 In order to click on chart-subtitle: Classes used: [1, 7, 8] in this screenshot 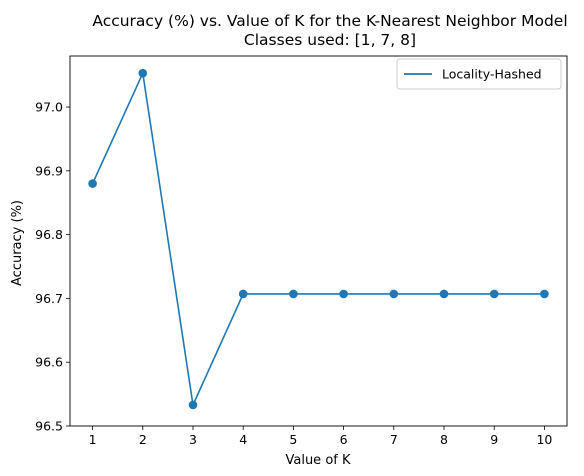, I will do `click(330, 40)`.